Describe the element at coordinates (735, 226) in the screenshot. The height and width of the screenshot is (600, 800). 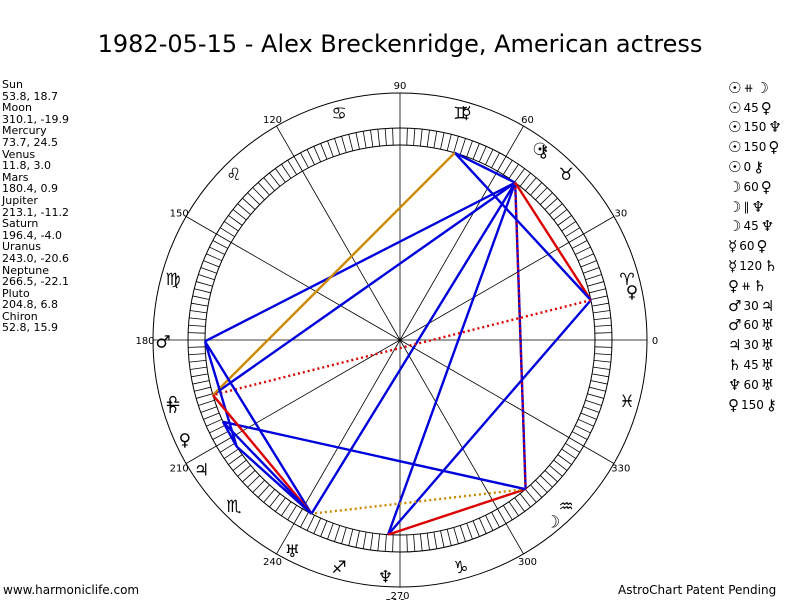
I see `aspect-planet-a: ☽` at that location.